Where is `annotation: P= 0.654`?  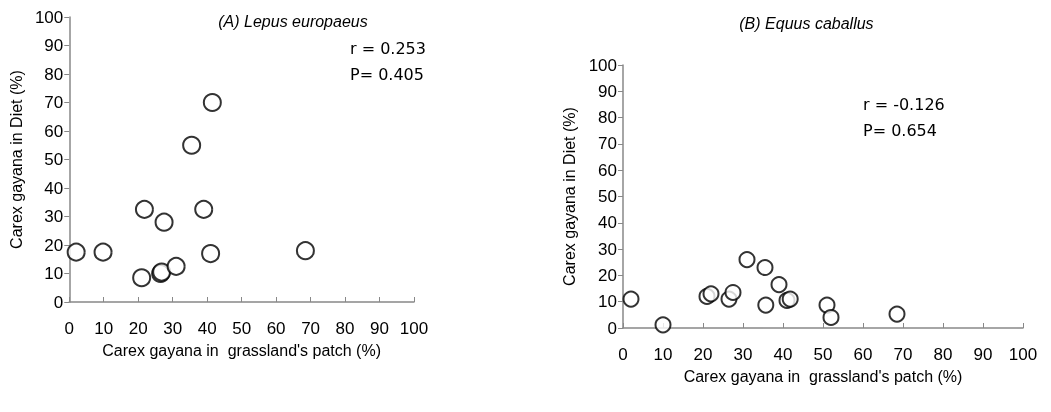 annotation: P= 0.654 is located at coordinates (900, 130).